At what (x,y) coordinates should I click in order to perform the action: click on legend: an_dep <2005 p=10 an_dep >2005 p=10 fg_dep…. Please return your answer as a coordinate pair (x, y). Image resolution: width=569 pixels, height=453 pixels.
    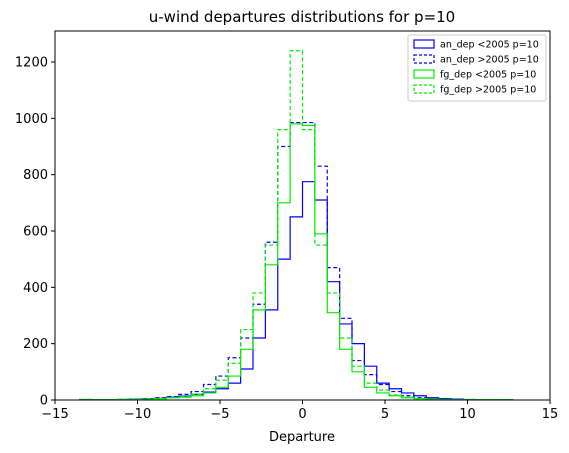
    Looking at the image, I should click on (477, 68).